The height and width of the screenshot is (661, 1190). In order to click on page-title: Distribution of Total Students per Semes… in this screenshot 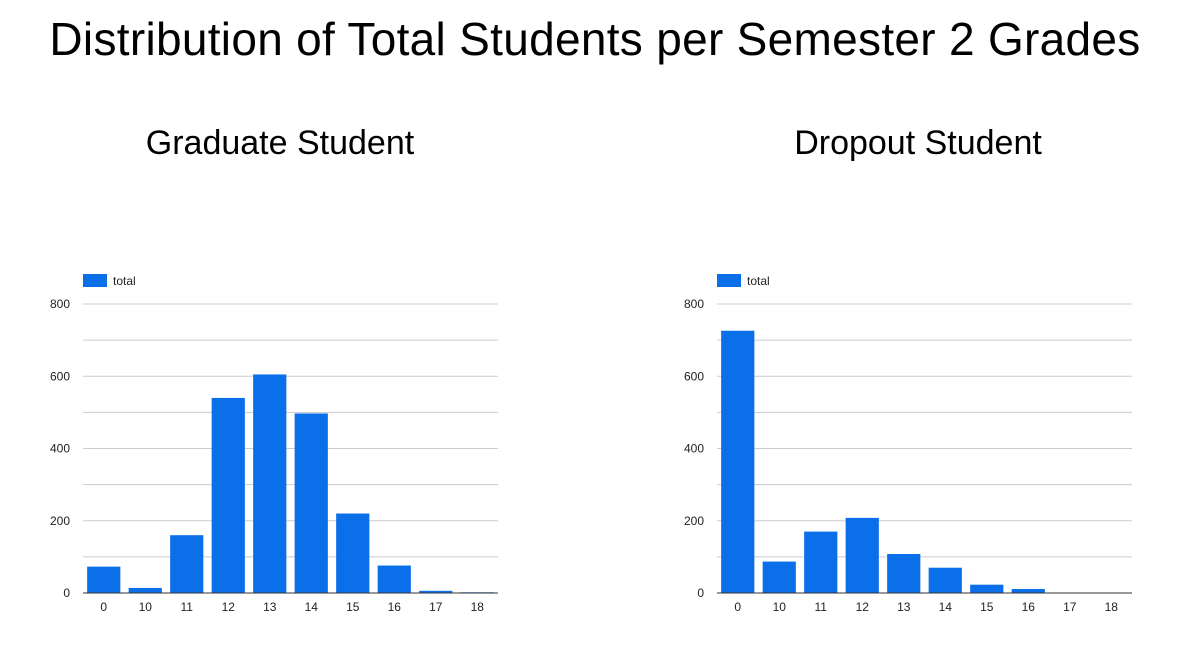, I will do `click(595, 39)`.